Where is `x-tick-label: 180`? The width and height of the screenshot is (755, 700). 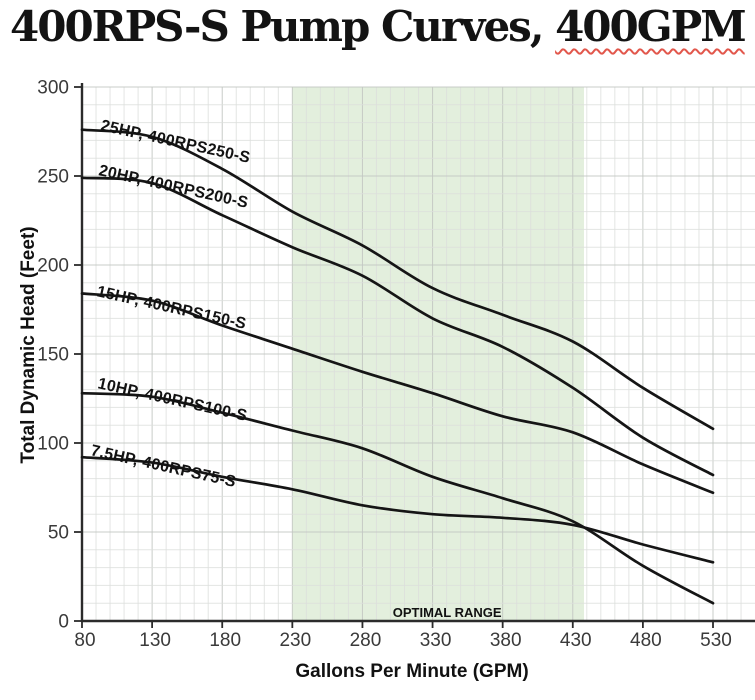 x-tick-label: 180 is located at coordinates (225, 640).